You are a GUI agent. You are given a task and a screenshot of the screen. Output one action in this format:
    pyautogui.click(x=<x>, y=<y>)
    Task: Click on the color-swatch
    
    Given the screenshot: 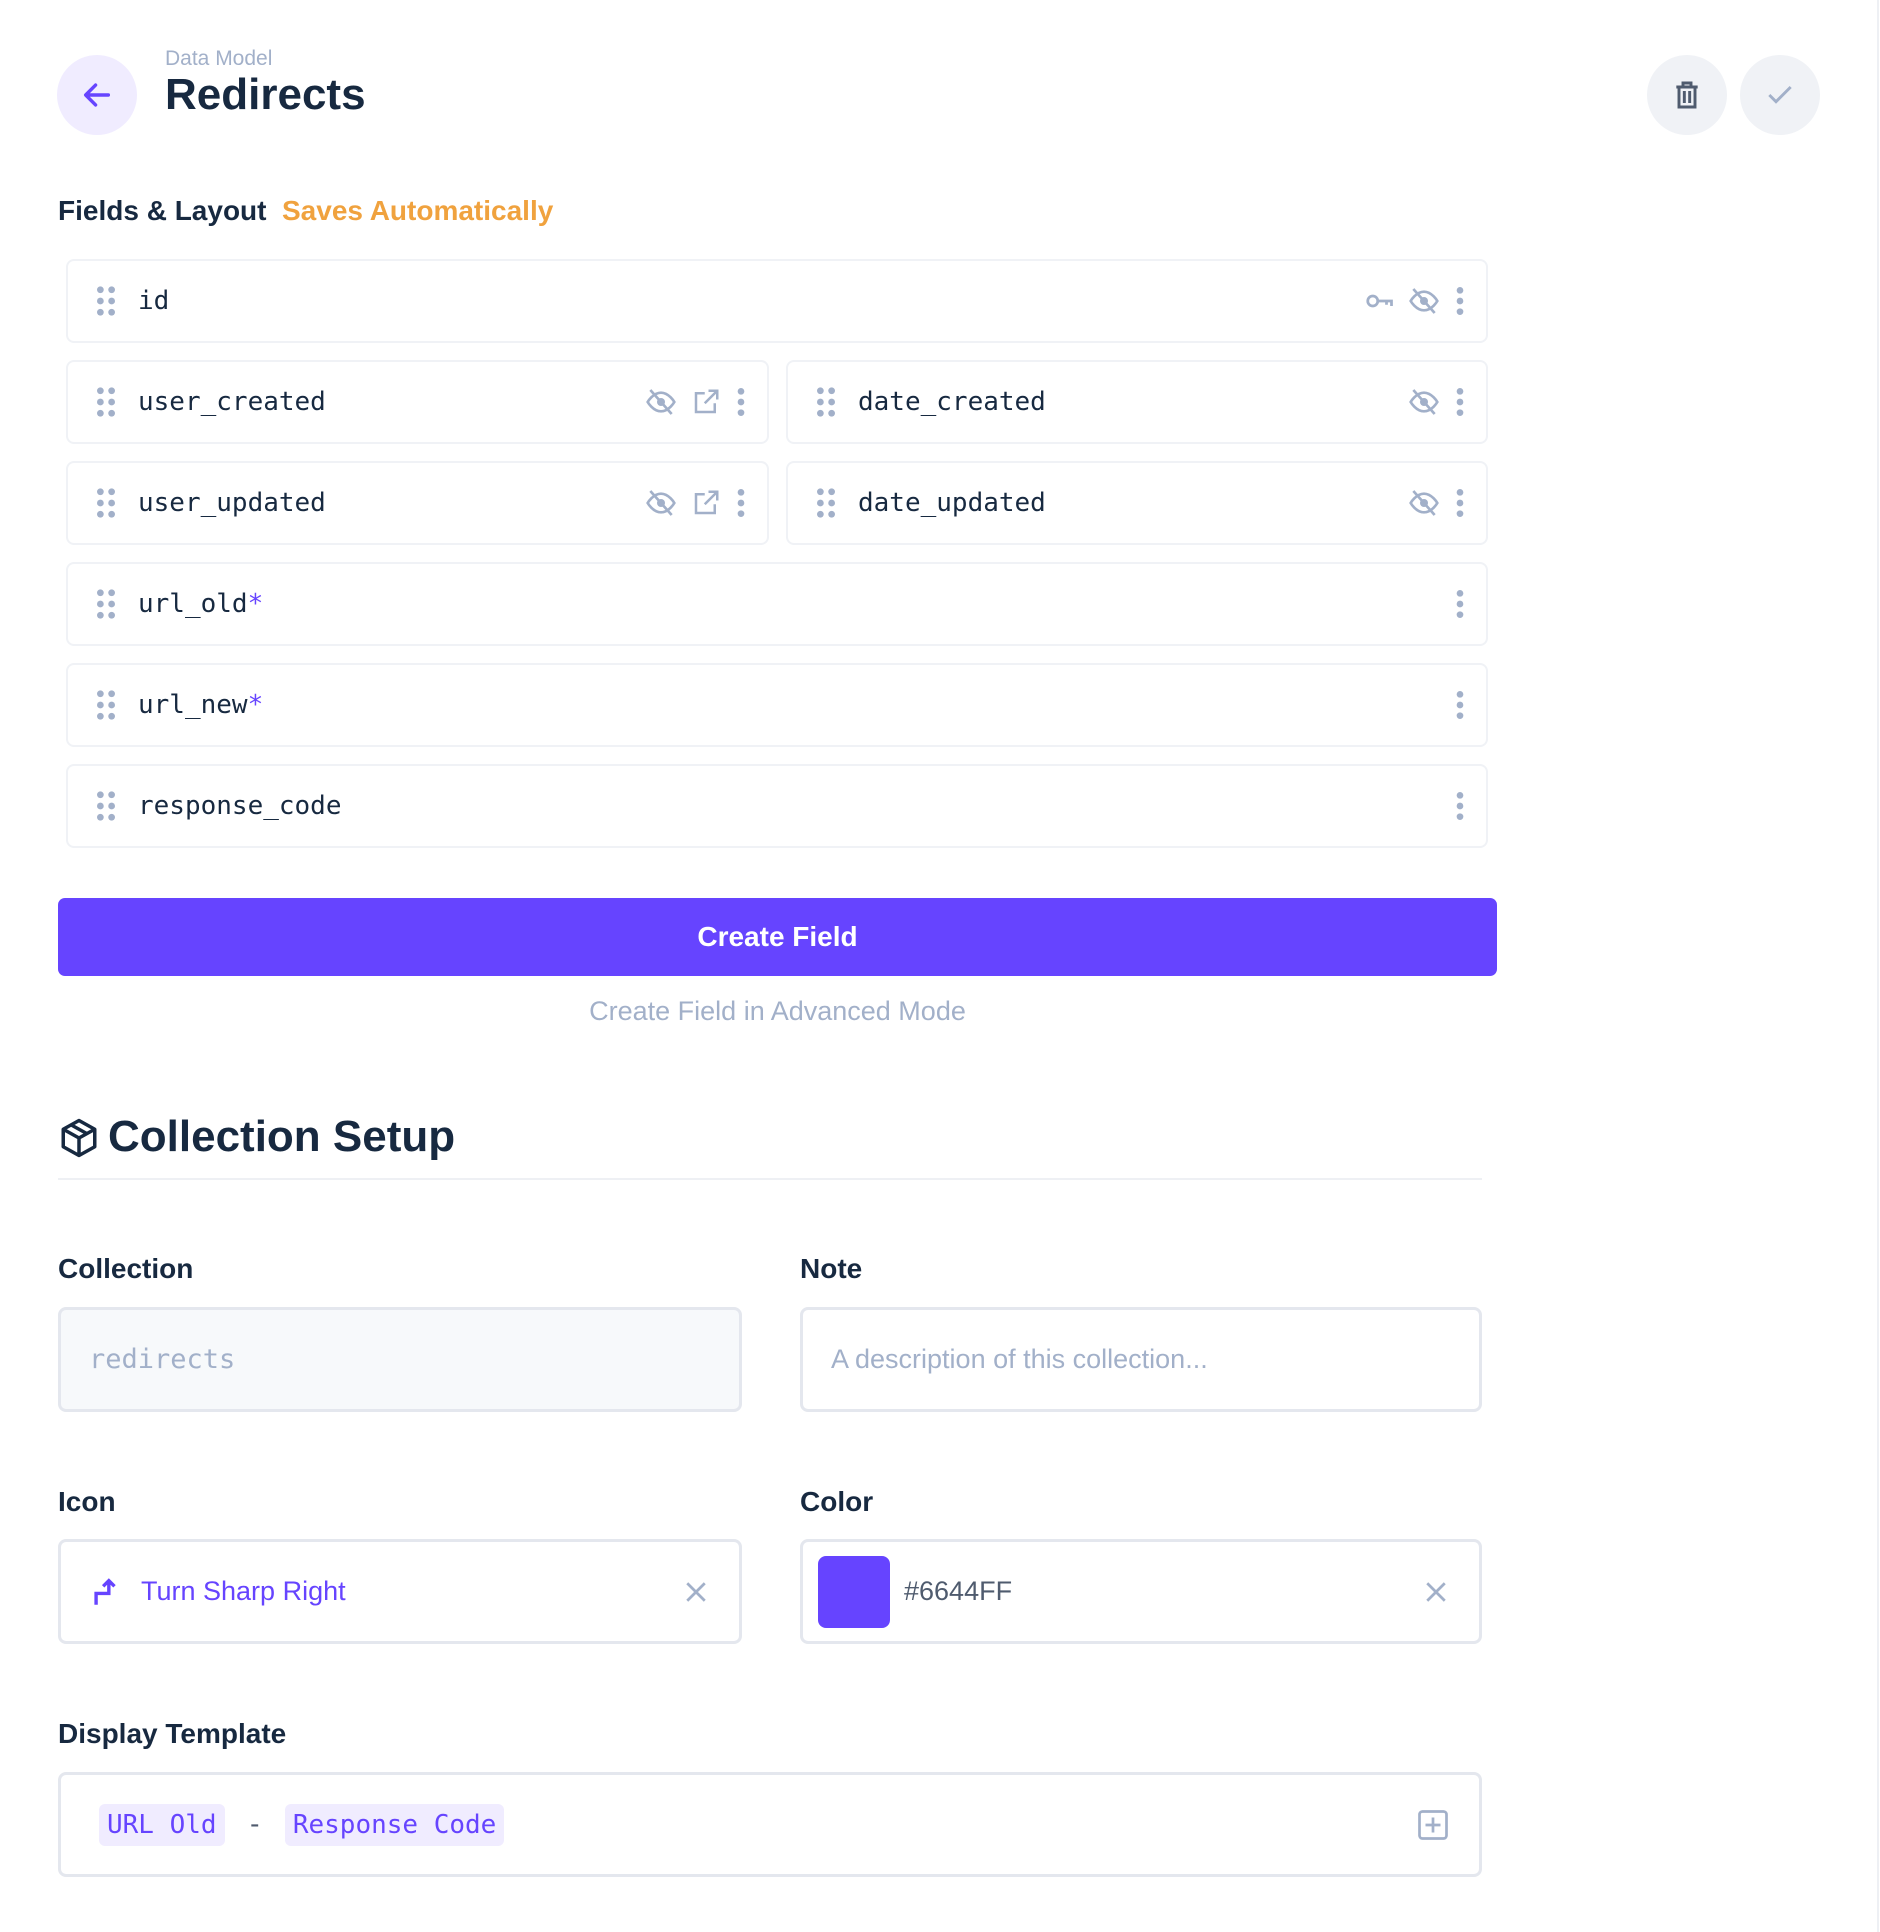 What is the action you would take?
    pyautogui.click(x=854, y=1591)
    